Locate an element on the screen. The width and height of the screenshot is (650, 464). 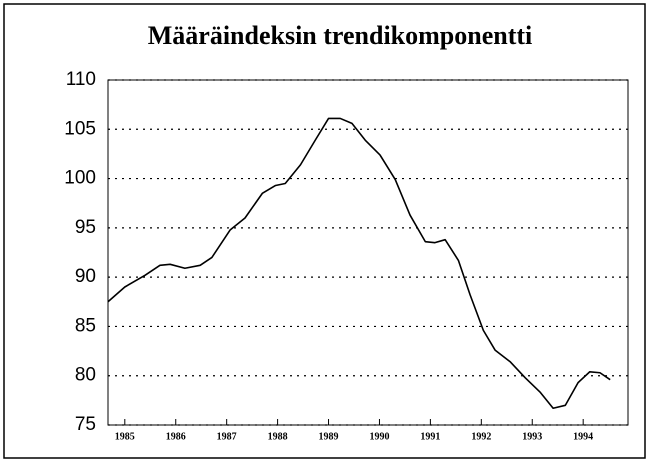
y-tick-label: 80 is located at coordinates (85, 375).